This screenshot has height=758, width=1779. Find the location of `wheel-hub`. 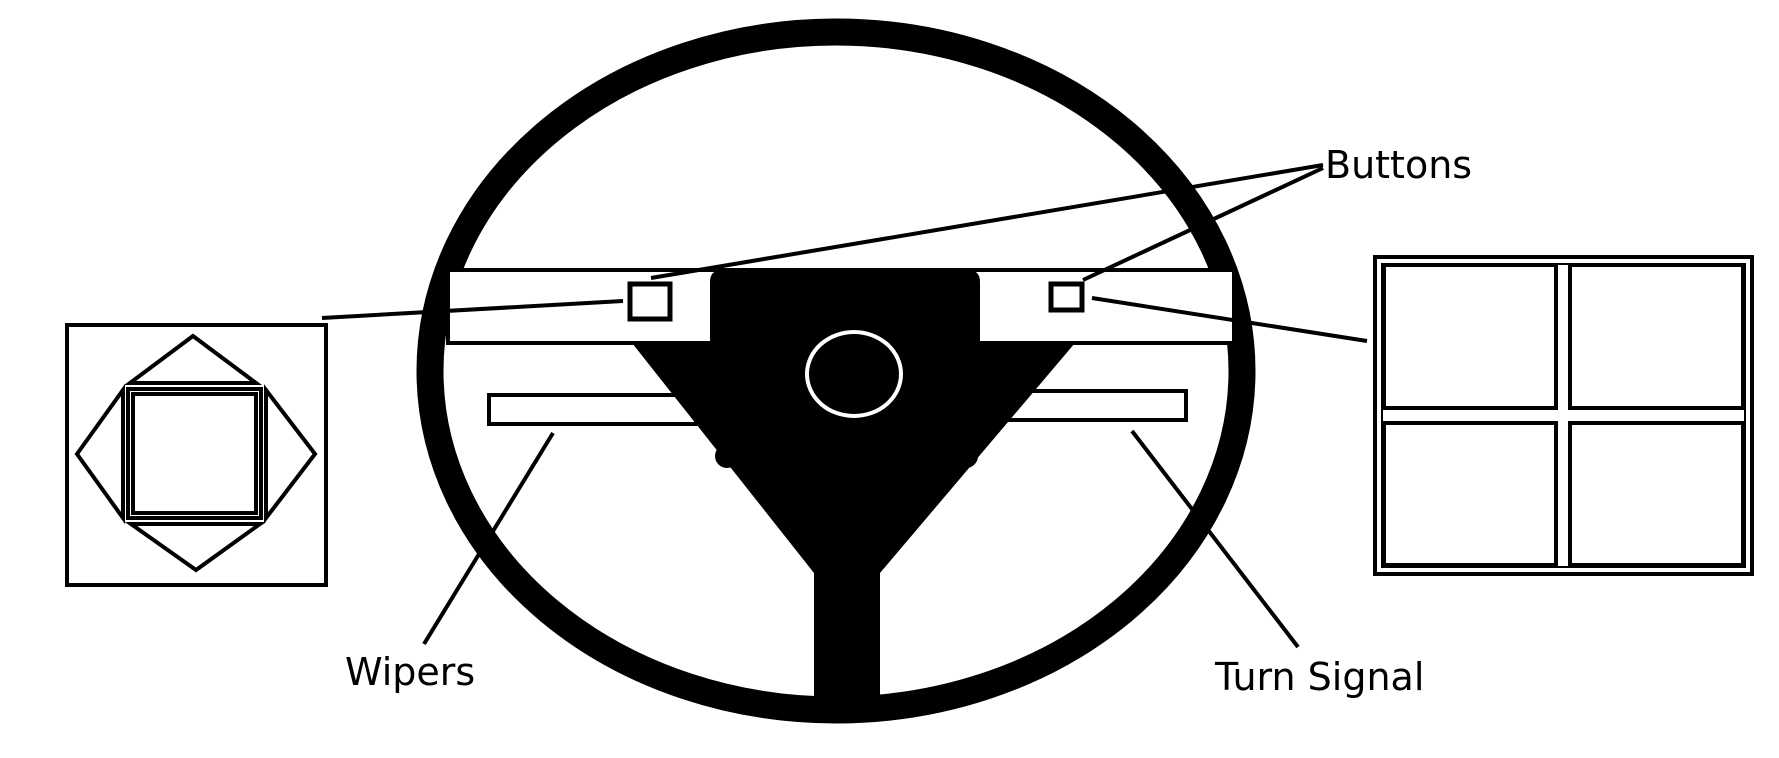

wheel-hub is located at coordinates (853, 485).